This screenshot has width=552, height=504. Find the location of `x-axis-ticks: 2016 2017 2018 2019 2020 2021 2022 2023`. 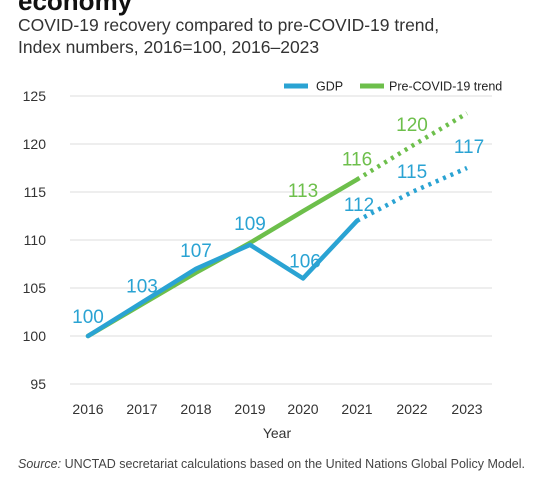

x-axis-ticks: 2016 2017 2018 2019 2020 2021 2022 2023 is located at coordinates (277, 409).